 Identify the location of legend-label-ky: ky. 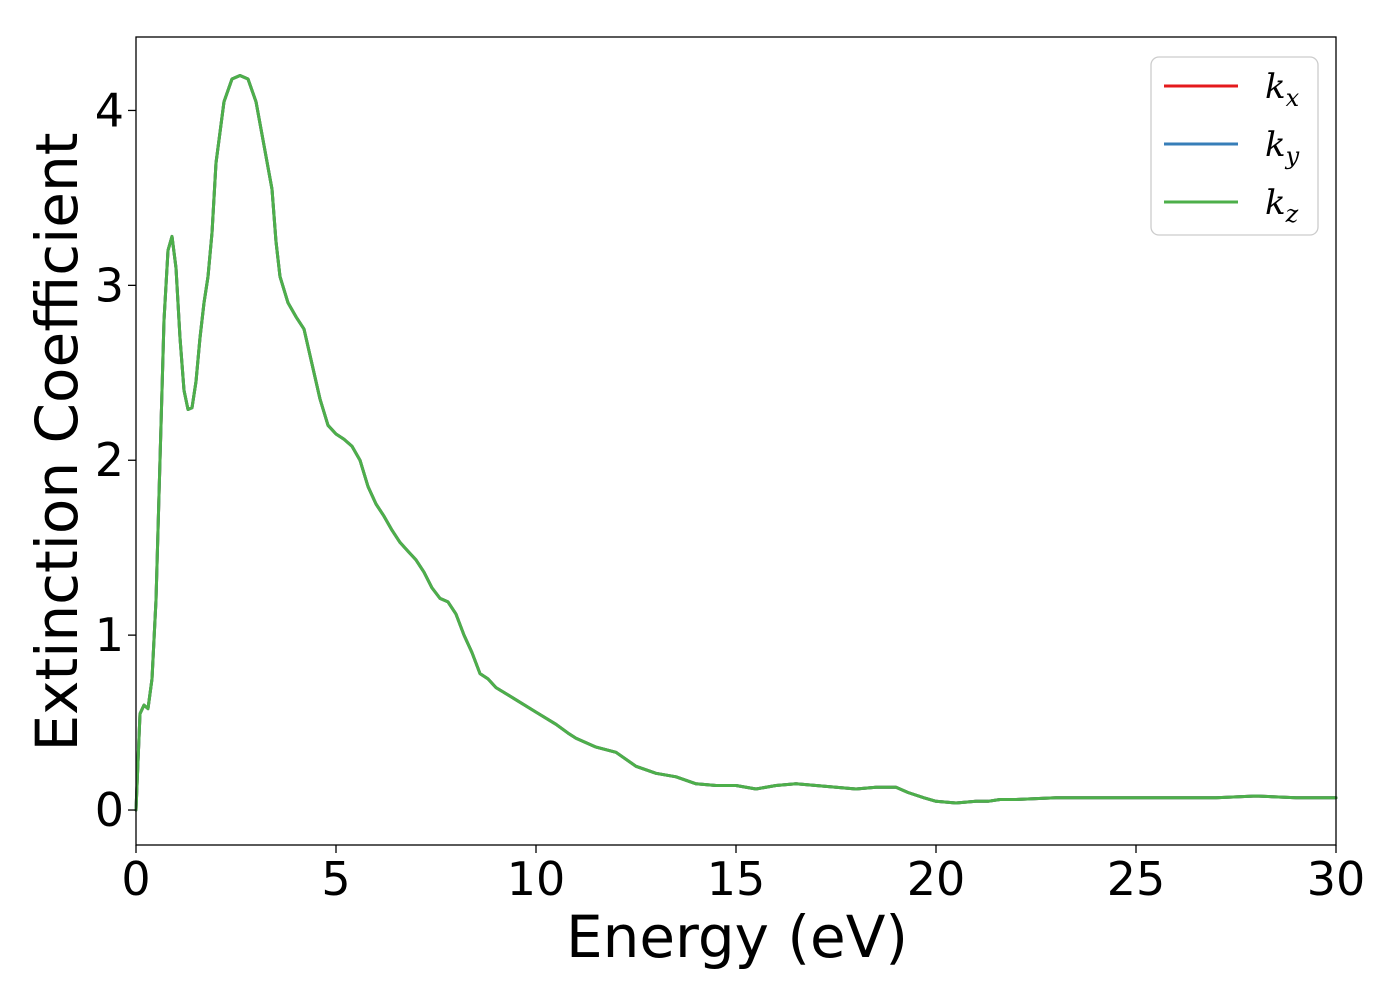
(1282, 147).